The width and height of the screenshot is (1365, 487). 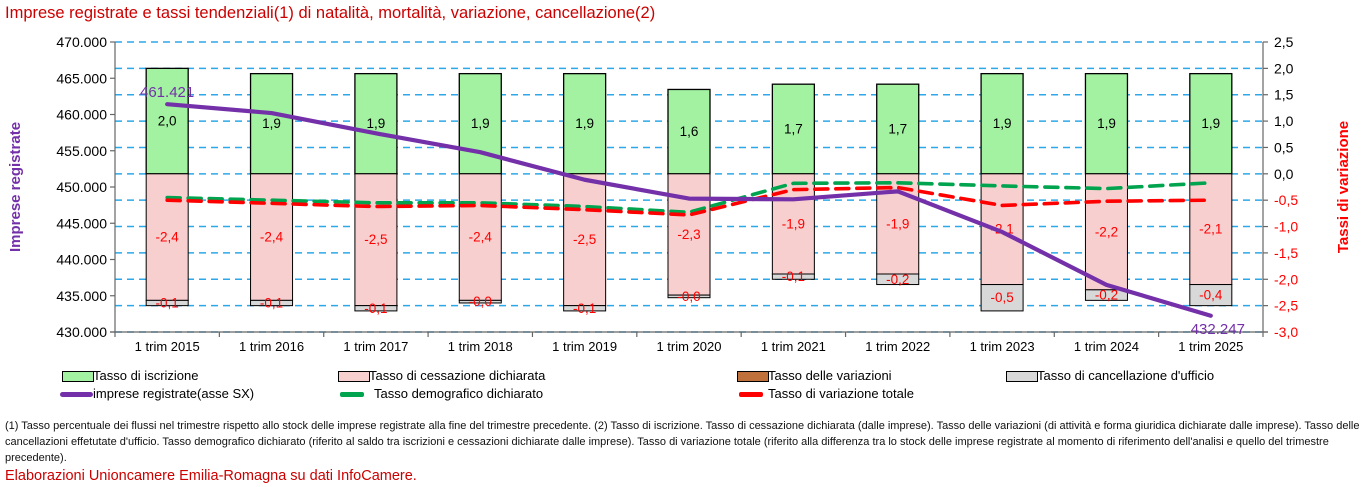 I want to click on left-axis-title: Imprese registrate, so click(x=15, y=187).